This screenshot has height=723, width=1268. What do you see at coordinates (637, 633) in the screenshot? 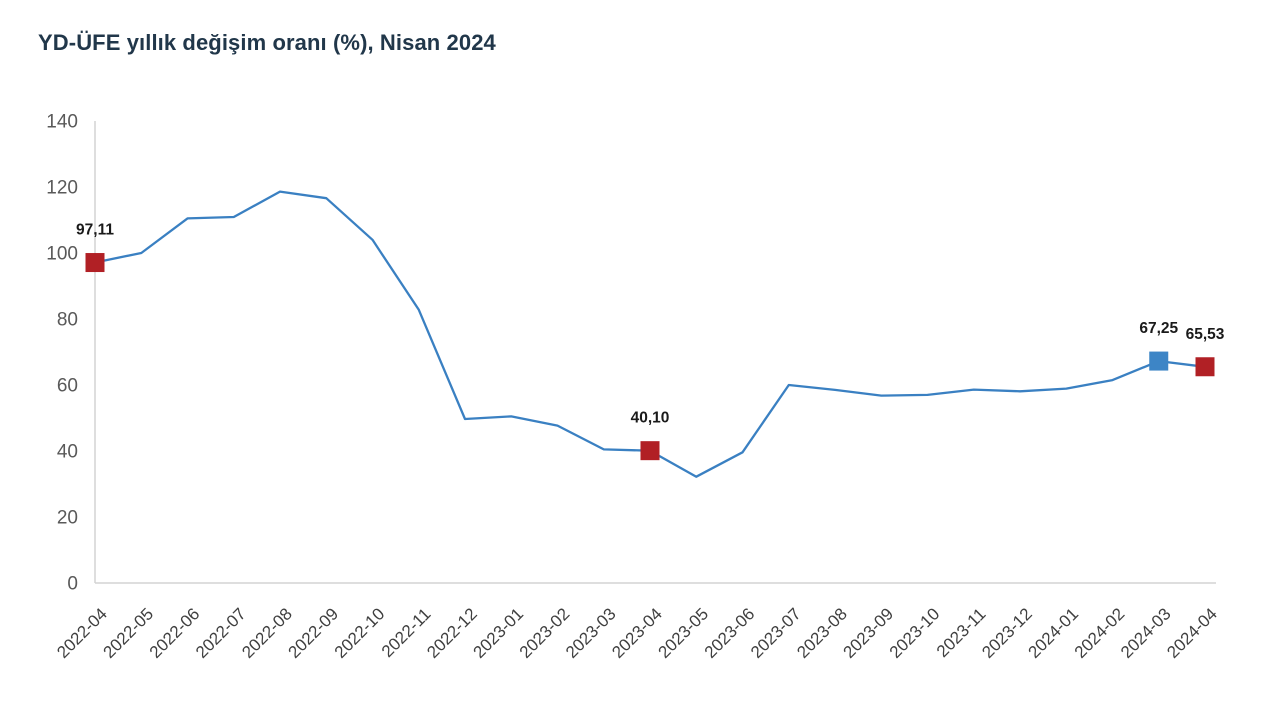
I see `x-axis-tick-label: 2023-04` at bounding box center [637, 633].